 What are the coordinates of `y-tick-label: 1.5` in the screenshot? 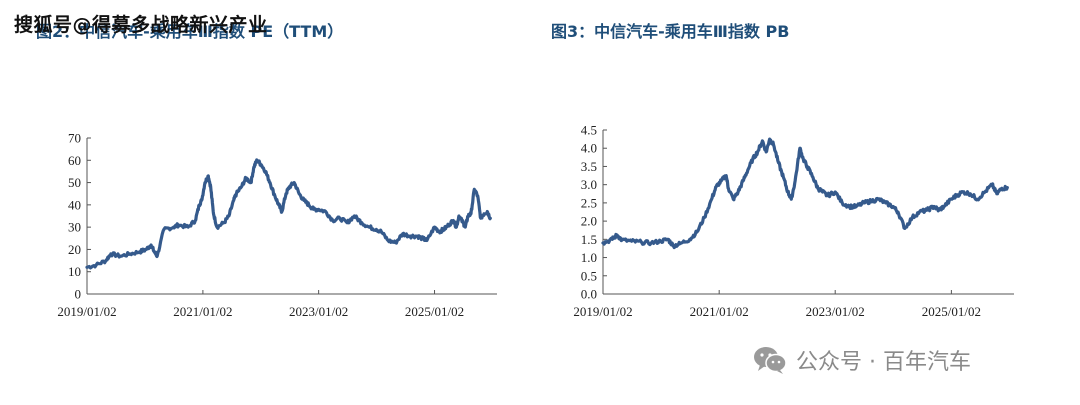 It's located at (589, 239).